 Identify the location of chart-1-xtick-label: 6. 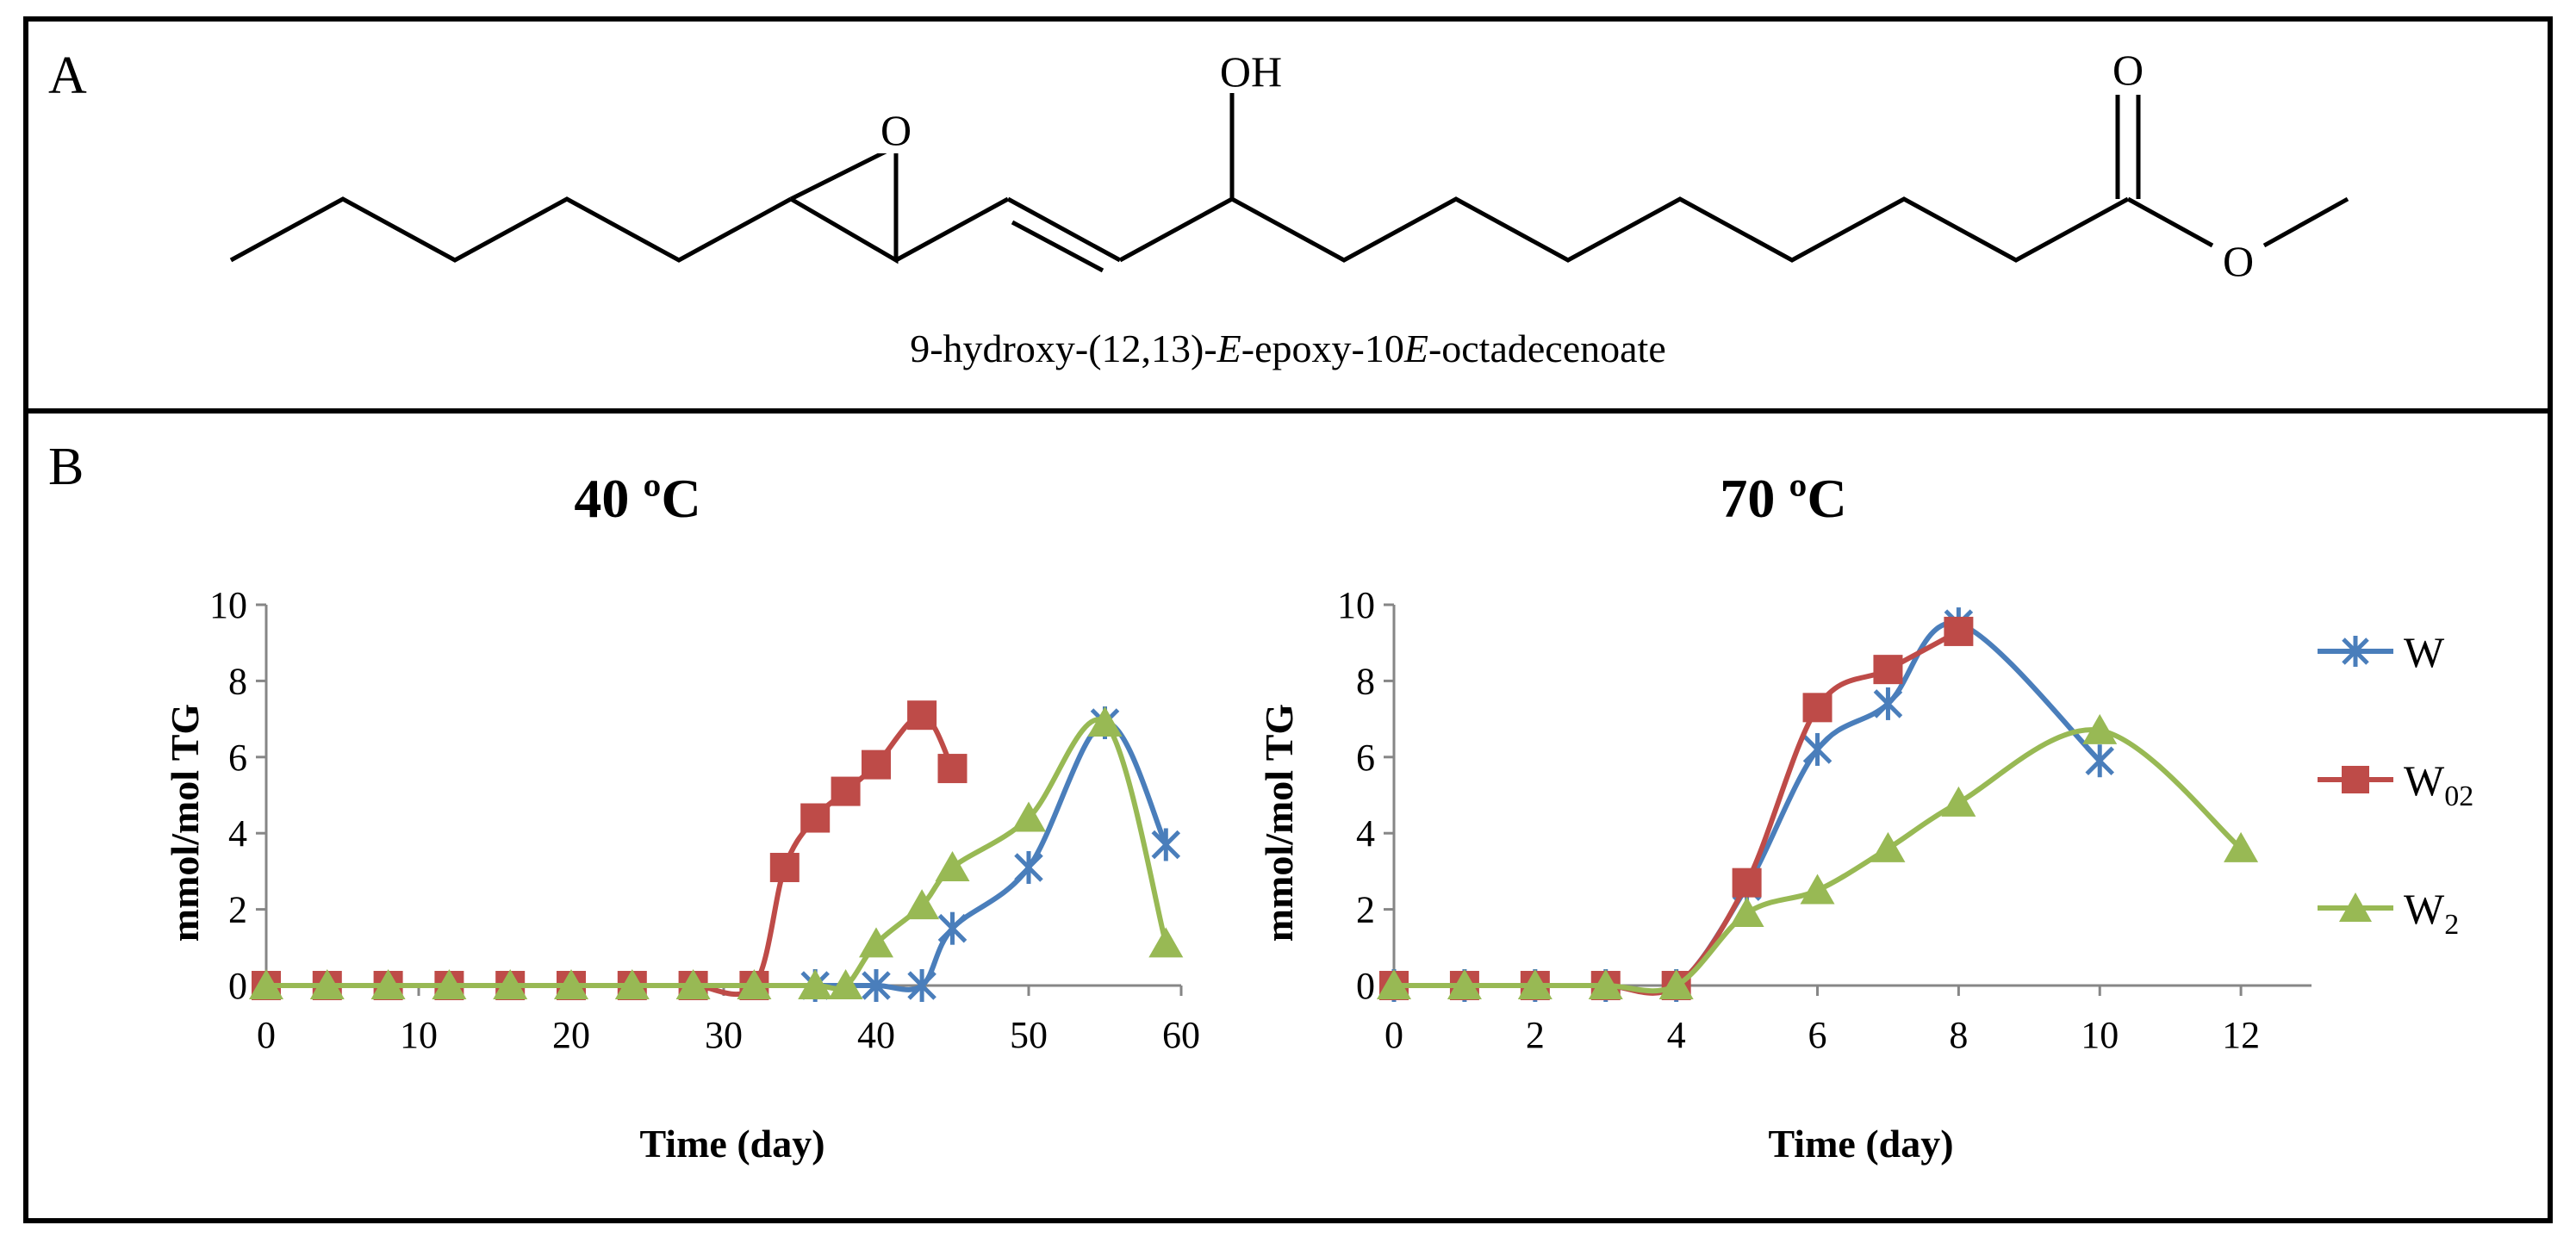
(1818, 1035).